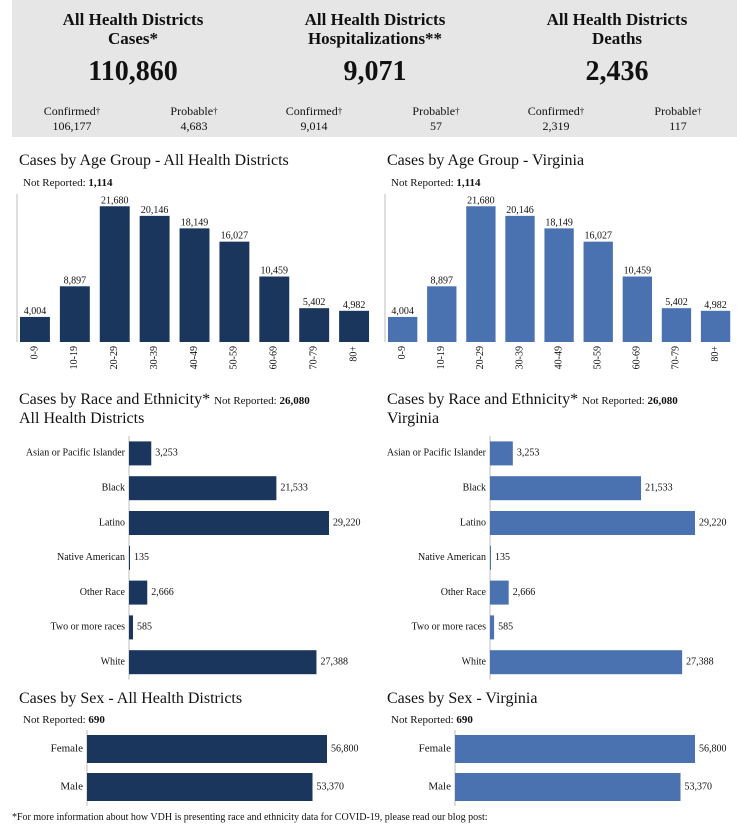 The image size is (737, 832). What do you see at coordinates (586, 662) in the screenshot?
I see `hbar-white` at bounding box center [586, 662].